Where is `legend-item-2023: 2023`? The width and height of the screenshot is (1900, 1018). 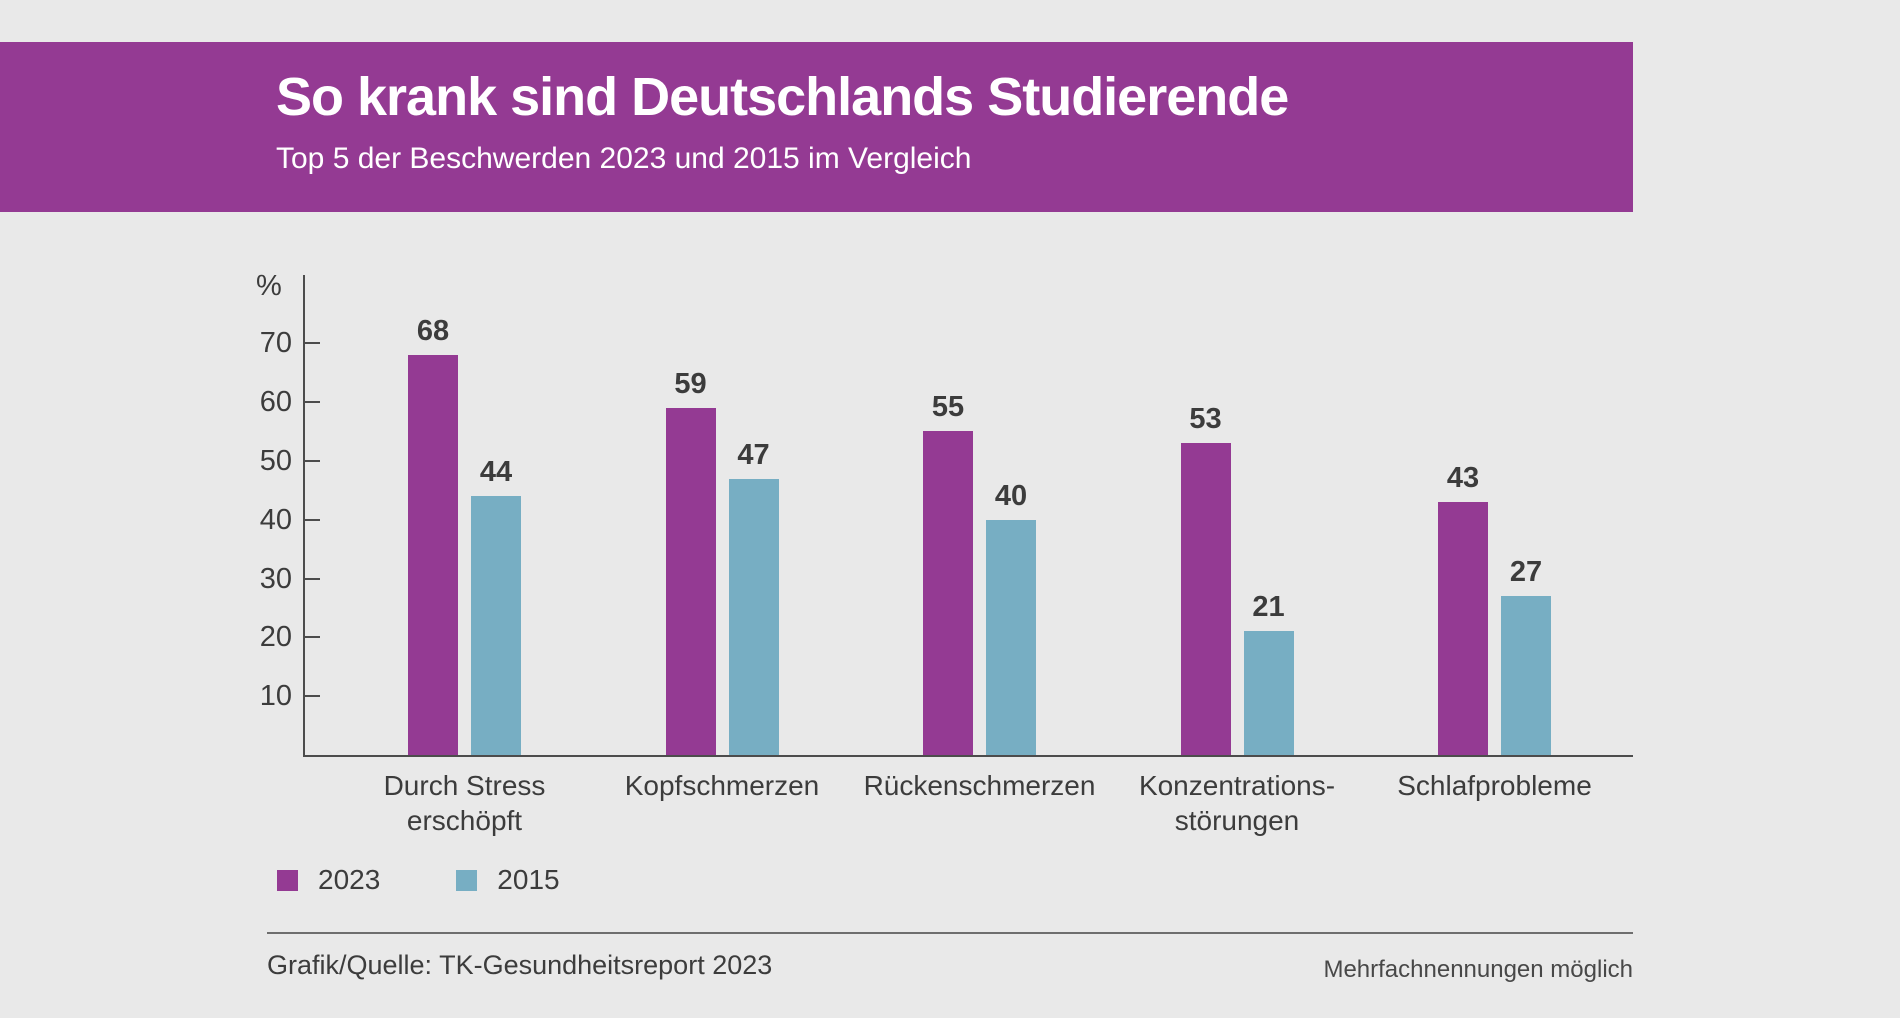 legend-item-2023: 2023 is located at coordinates (328, 880).